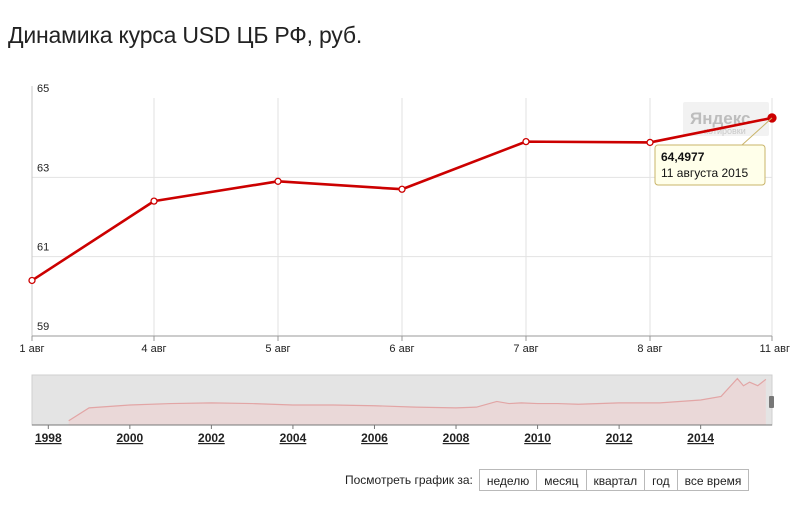 The image size is (800, 523). What do you see at coordinates (277, 349) in the screenshot?
I see `x-tick-label: 5 авг` at bounding box center [277, 349].